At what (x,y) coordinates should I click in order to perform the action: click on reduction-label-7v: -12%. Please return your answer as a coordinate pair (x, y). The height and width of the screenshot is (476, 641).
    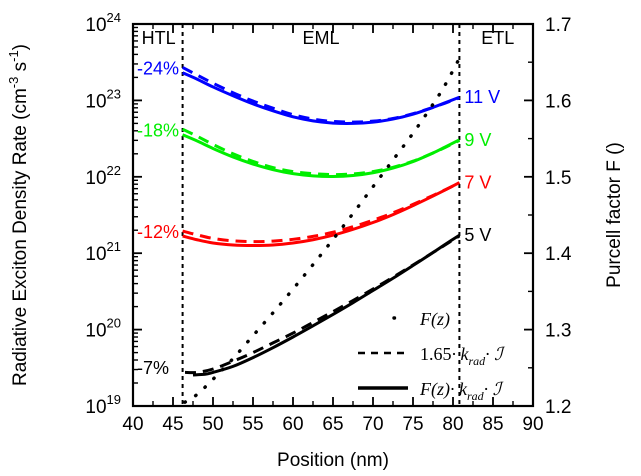
    Looking at the image, I should click on (158, 232).